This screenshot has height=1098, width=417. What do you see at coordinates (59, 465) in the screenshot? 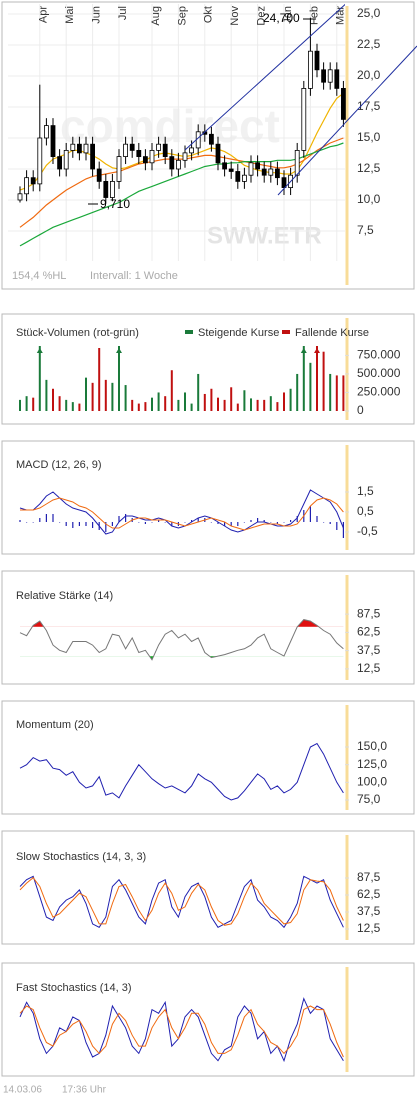
I see `panel-title: MACD (12, 26, 9)` at bounding box center [59, 465].